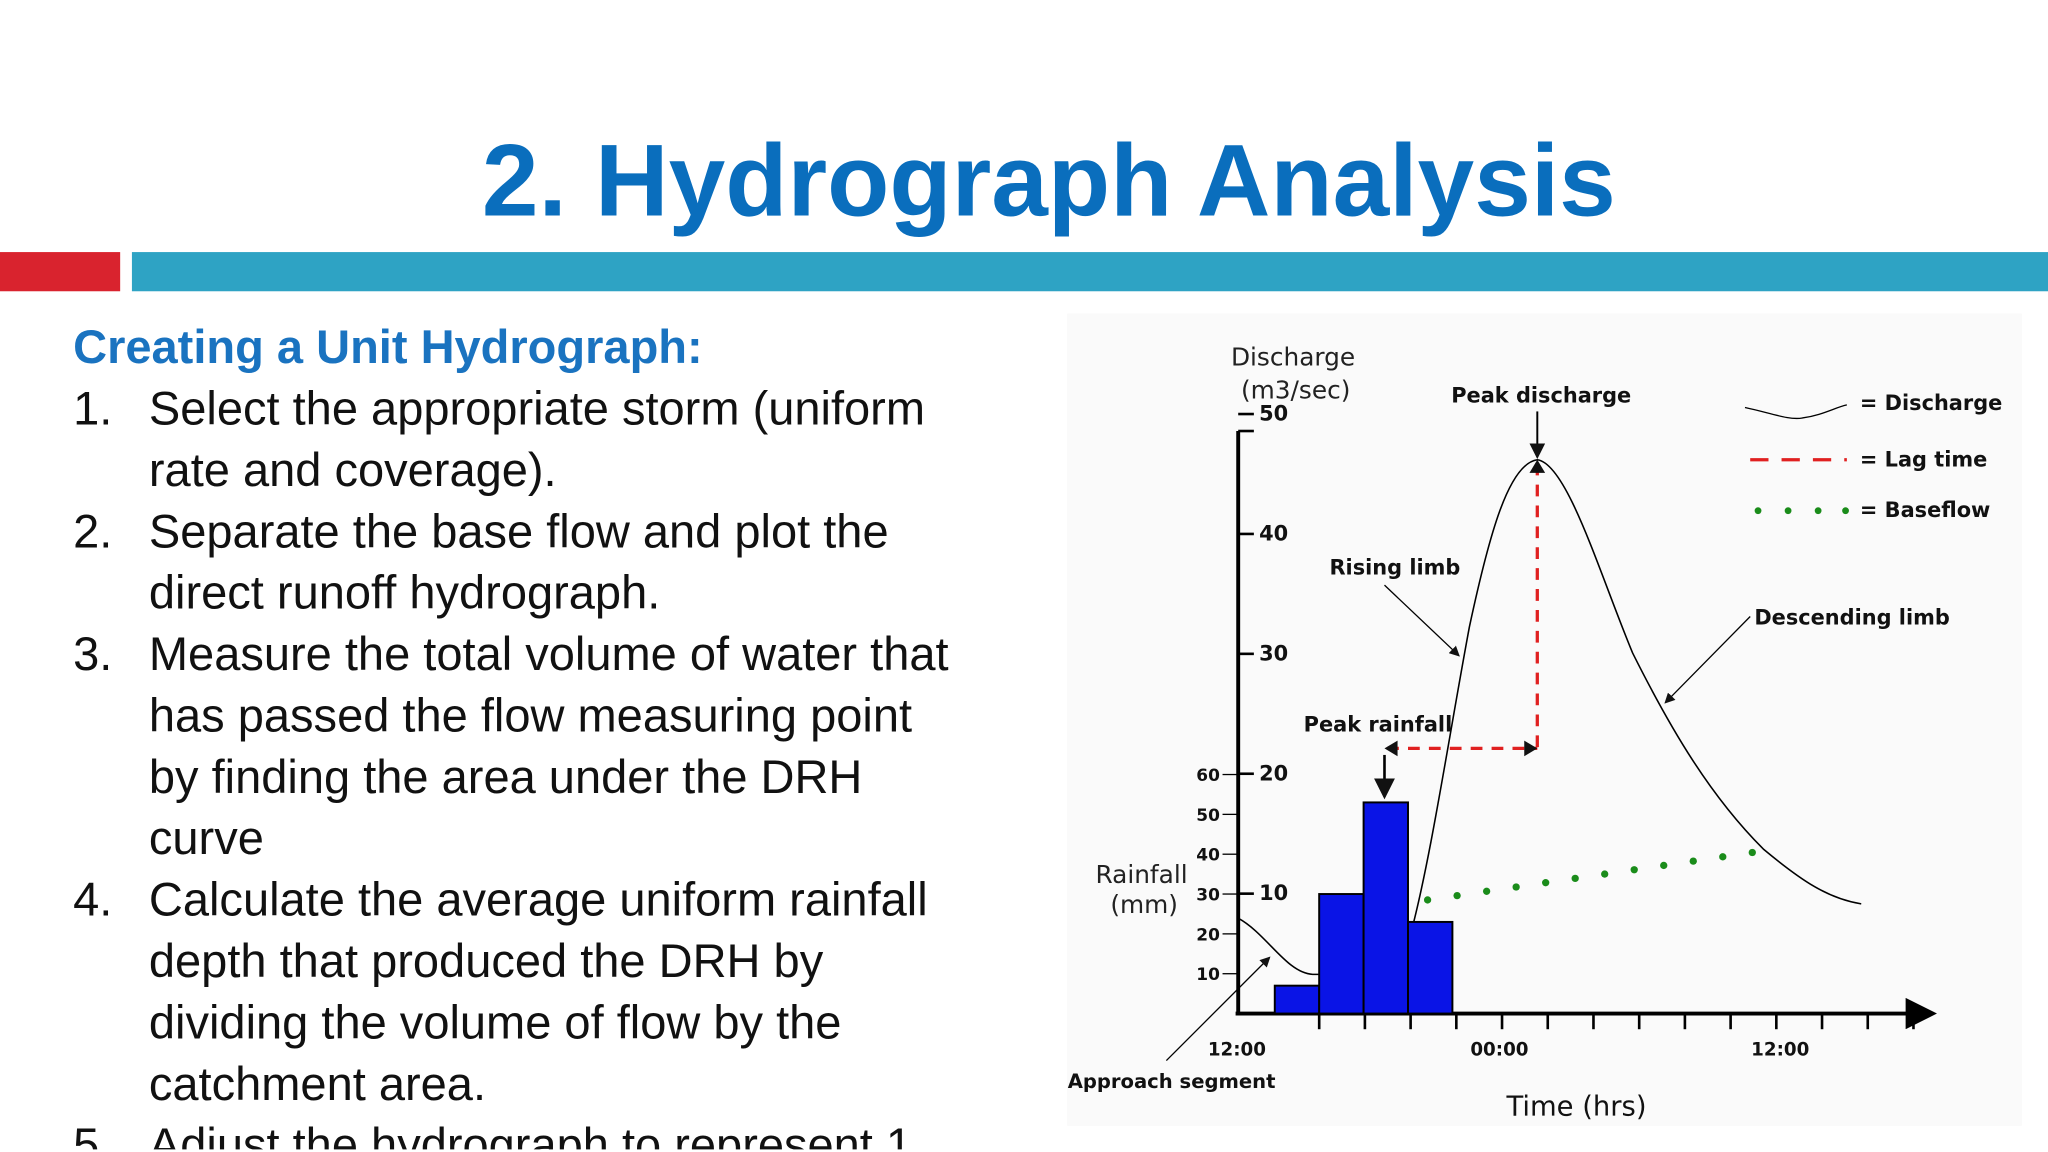  What do you see at coordinates (92, 899) in the screenshot?
I see `step-number: 4.` at bounding box center [92, 899].